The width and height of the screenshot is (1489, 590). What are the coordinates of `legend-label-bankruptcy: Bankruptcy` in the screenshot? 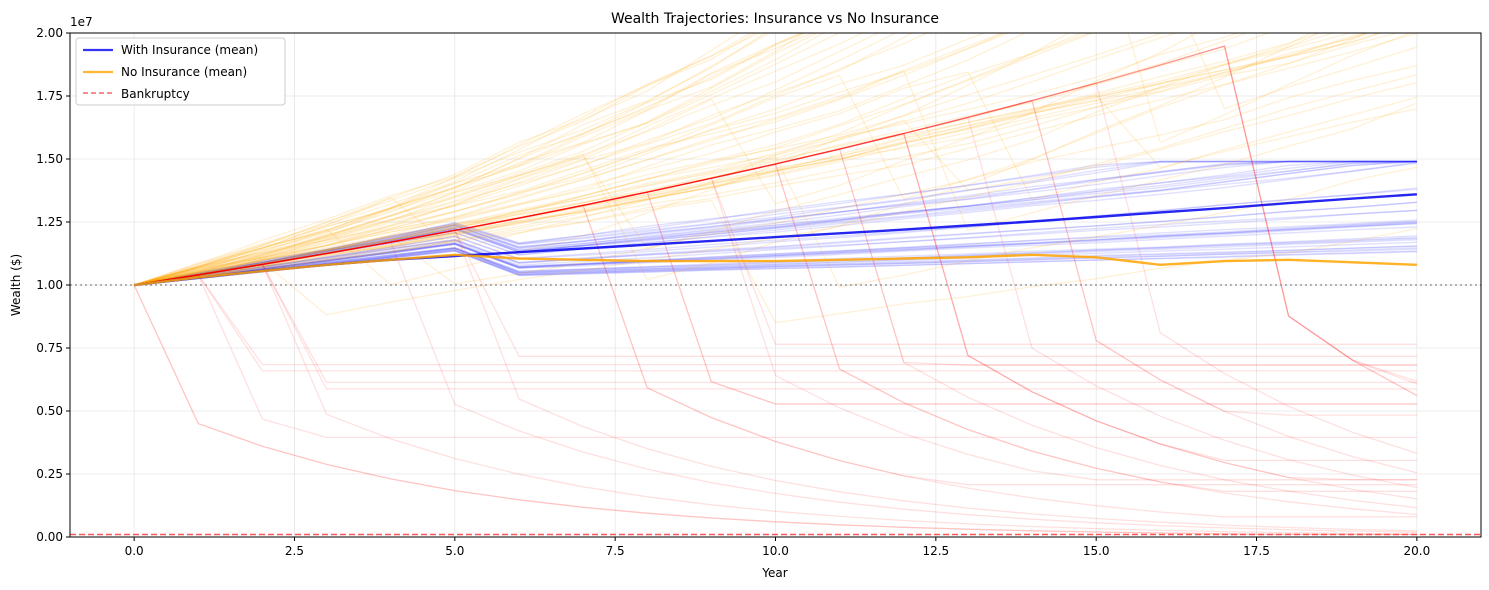 It's located at (155, 94).